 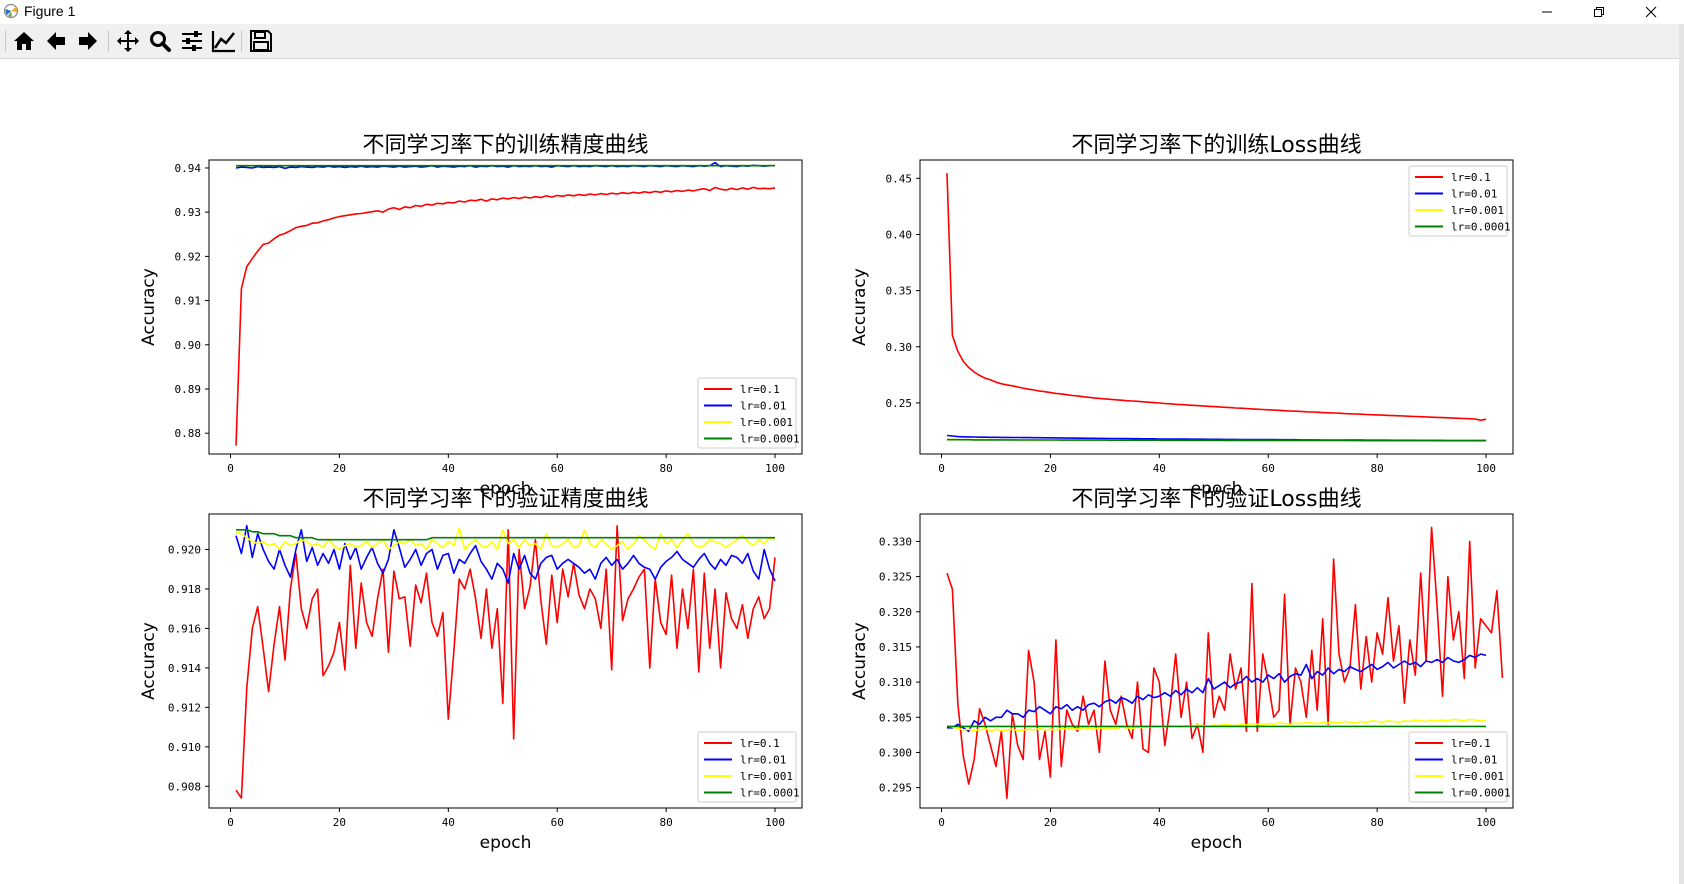 I want to click on back-button, so click(x=56, y=41).